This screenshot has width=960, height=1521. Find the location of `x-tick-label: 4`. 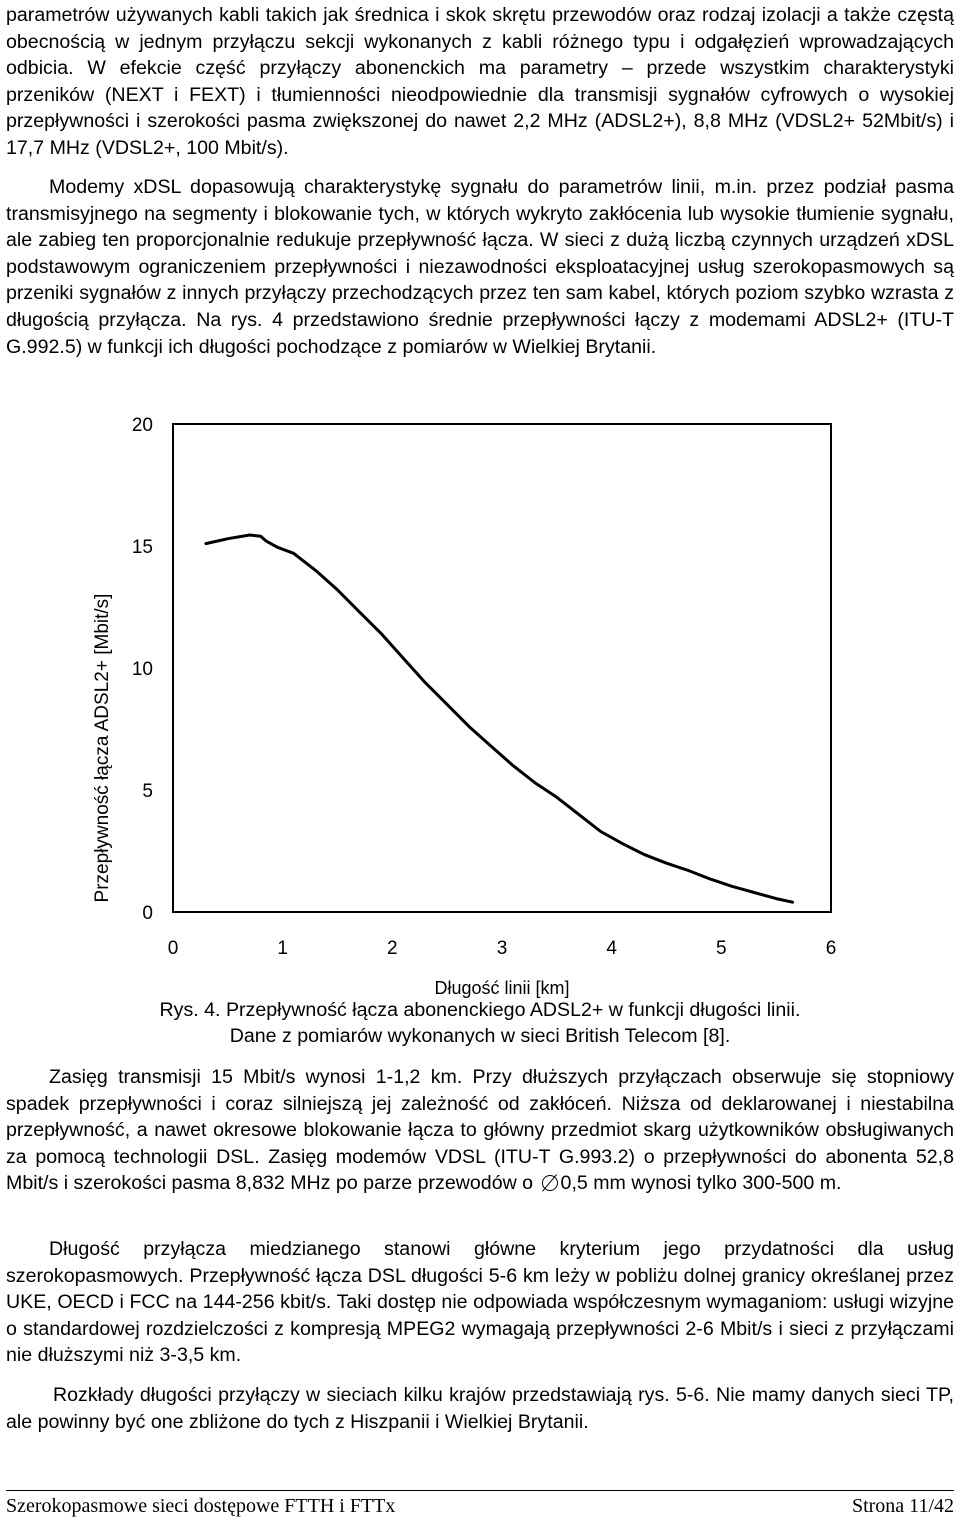

x-tick-label: 4 is located at coordinates (611, 948).